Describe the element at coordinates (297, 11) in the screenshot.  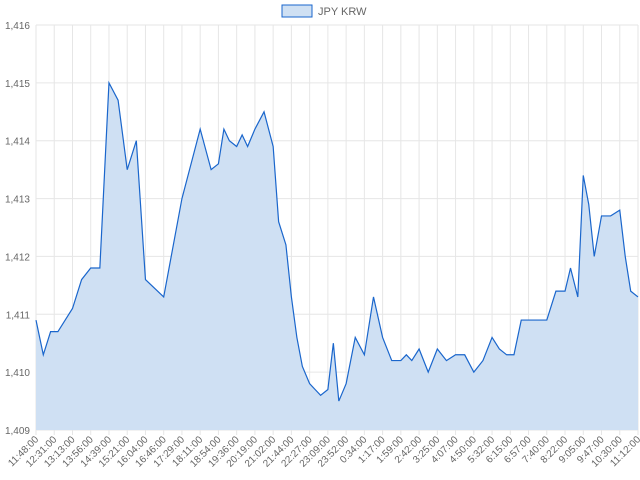
I see `legend-swatch` at that location.